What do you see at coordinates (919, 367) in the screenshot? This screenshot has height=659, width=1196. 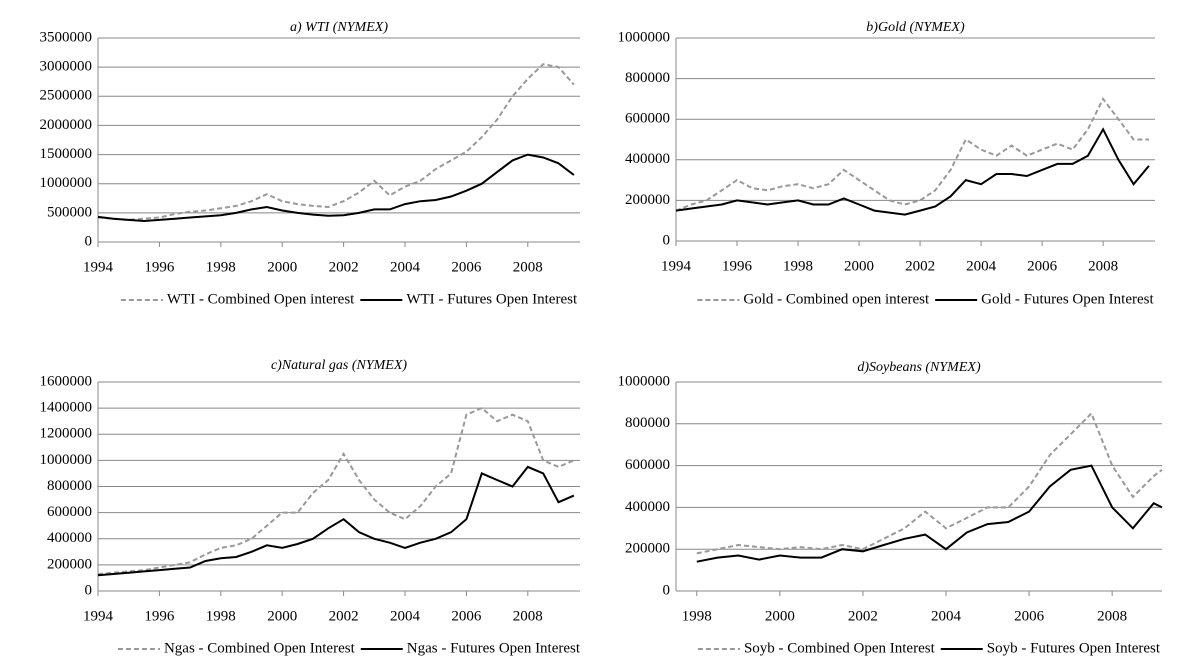 I see `chart-title: d)Soybeans (NYMEX)` at bounding box center [919, 367].